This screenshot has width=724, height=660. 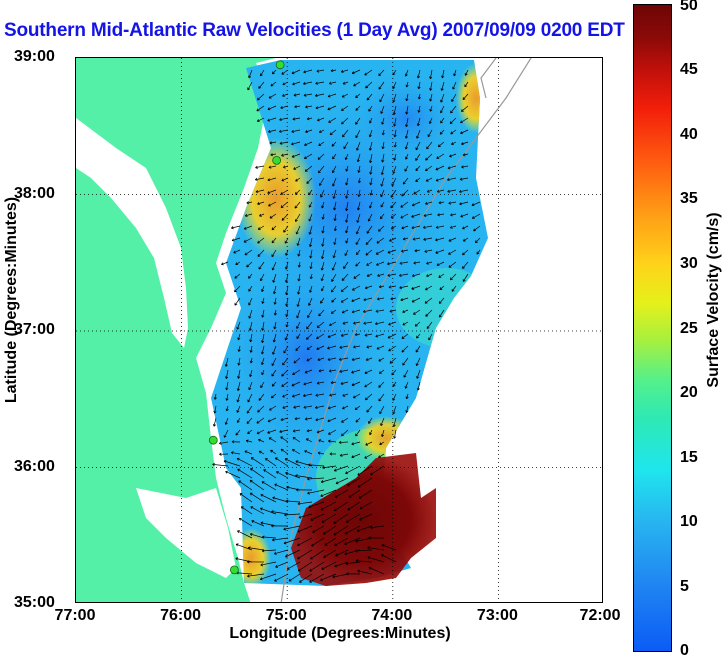 I want to click on velocity-colorbar, so click(x=652, y=328).